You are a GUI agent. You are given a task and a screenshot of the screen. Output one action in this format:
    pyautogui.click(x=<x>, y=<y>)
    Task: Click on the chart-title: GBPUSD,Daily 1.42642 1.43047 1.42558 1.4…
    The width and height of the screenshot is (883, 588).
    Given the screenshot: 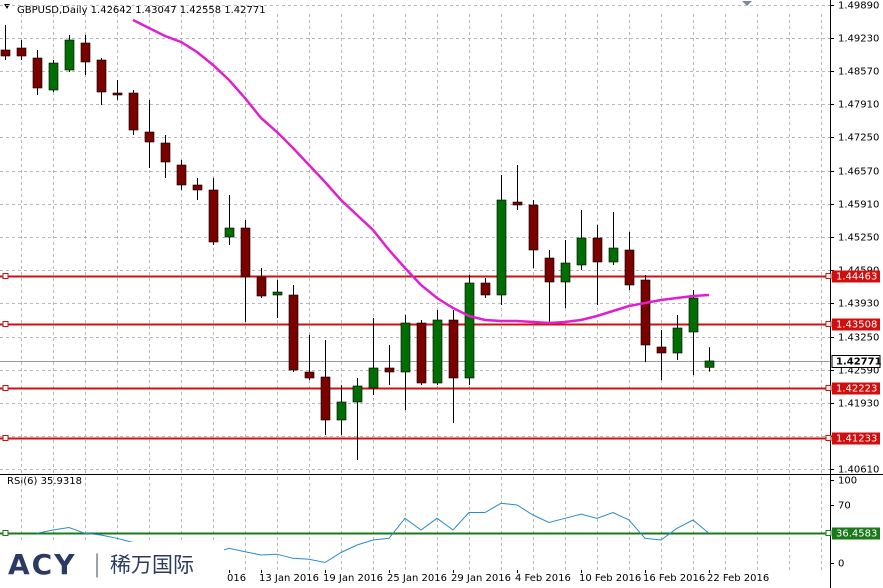 What is the action you would take?
    pyautogui.click(x=141, y=10)
    